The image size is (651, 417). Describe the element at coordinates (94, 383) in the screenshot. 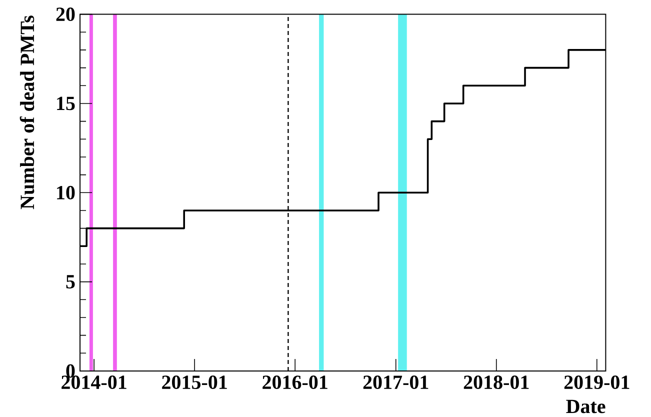

I see `x-tick-label: 2014-01` at that location.